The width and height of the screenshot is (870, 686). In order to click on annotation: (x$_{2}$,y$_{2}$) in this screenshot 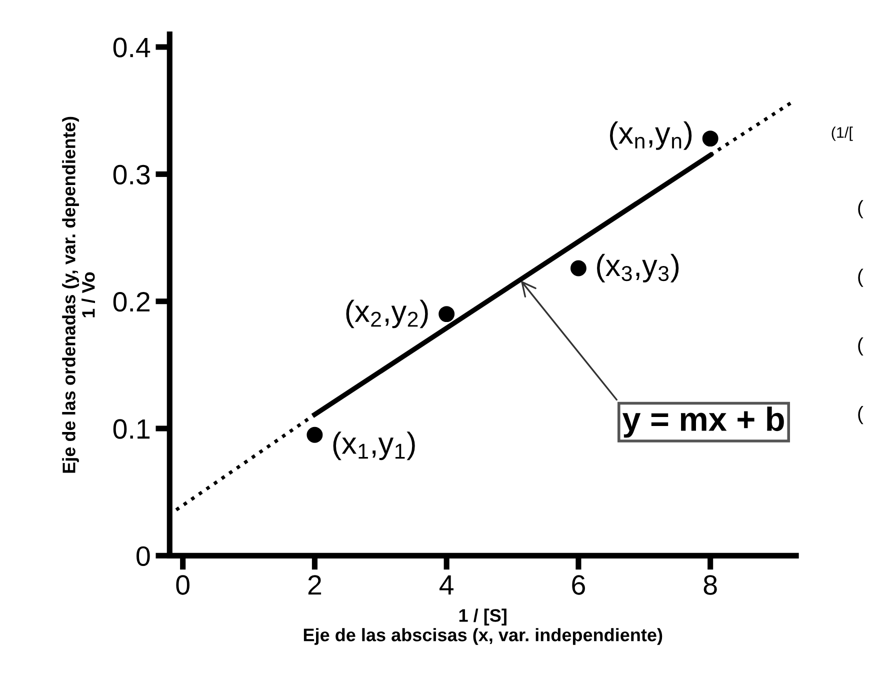, I will do `click(387, 314)`.